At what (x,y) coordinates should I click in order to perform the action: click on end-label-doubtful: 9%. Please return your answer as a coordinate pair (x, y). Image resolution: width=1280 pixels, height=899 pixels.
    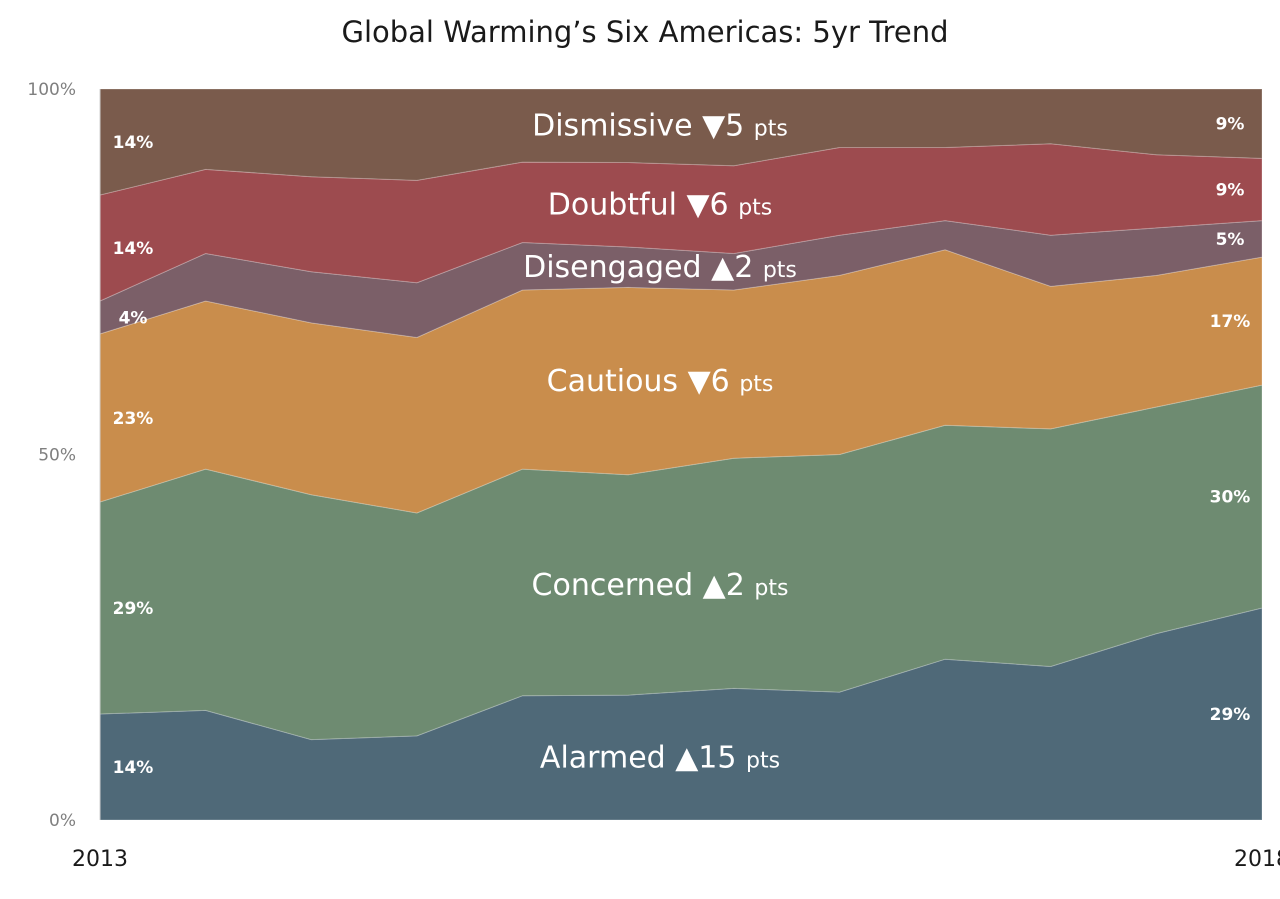
    Looking at the image, I should click on (1230, 191).